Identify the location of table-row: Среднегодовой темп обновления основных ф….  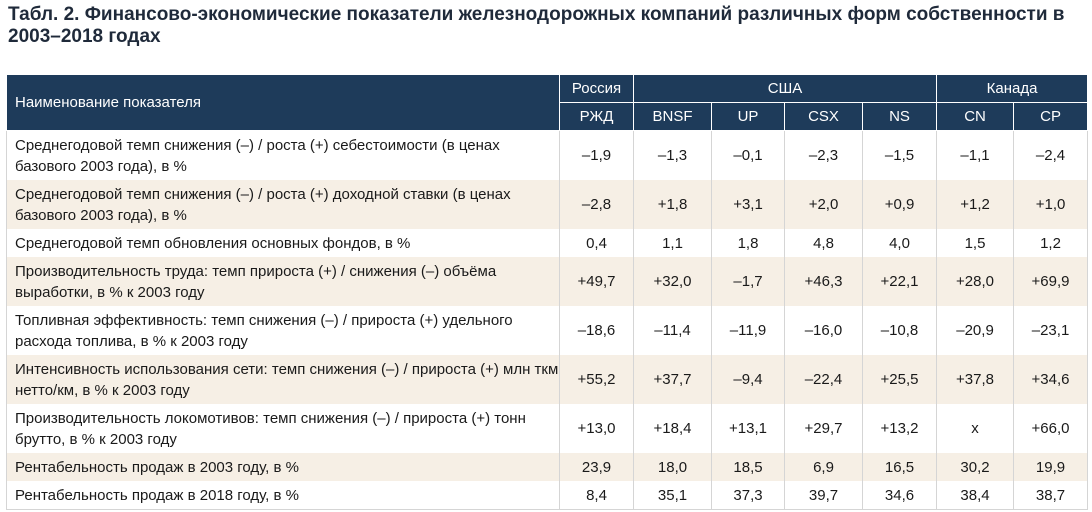
(547, 243).